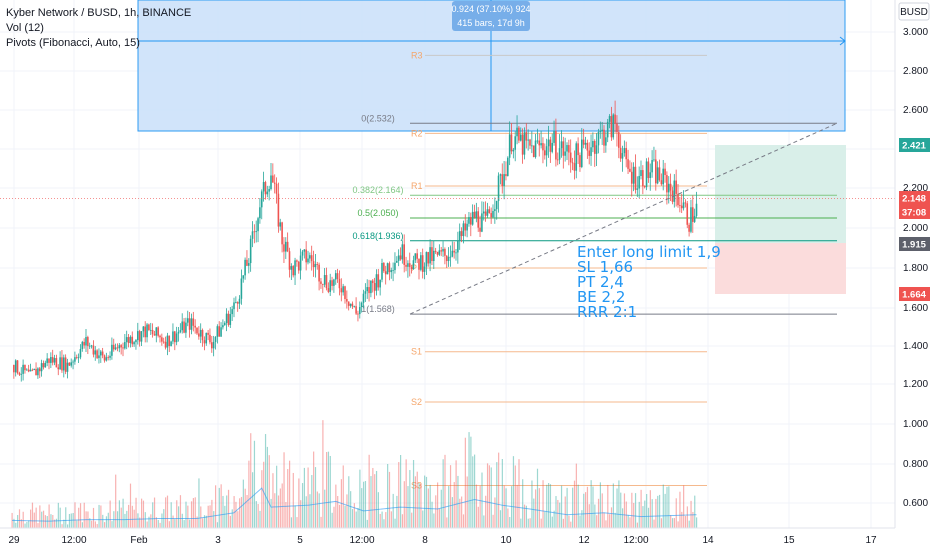  What do you see at coordinates (649, 252) in the screenshot?
I see `trade-note-entry: Enter long limit 1,9` at bounding box center [649, 252].